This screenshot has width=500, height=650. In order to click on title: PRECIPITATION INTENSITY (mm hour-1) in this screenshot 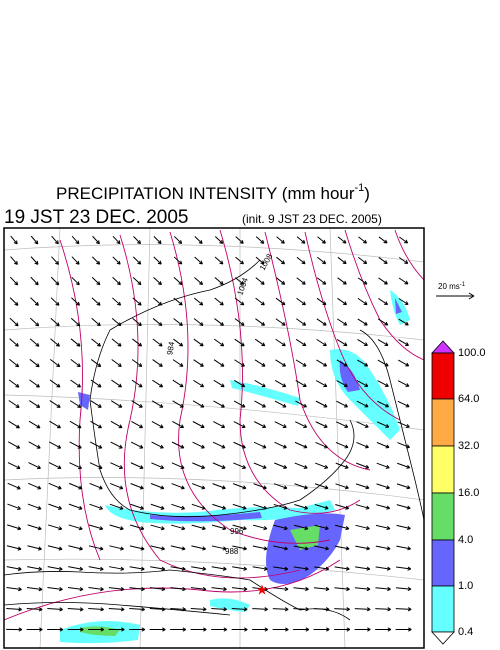, I will do `click(213, 193)`.